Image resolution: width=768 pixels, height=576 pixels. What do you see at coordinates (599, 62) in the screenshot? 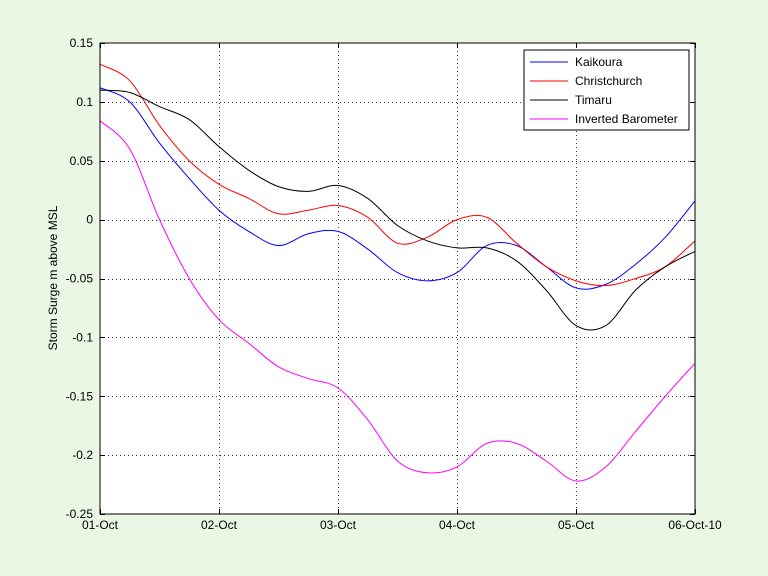
I see `legend-label-kaikoura: Kaikoura` at bounding box center [599, 62].